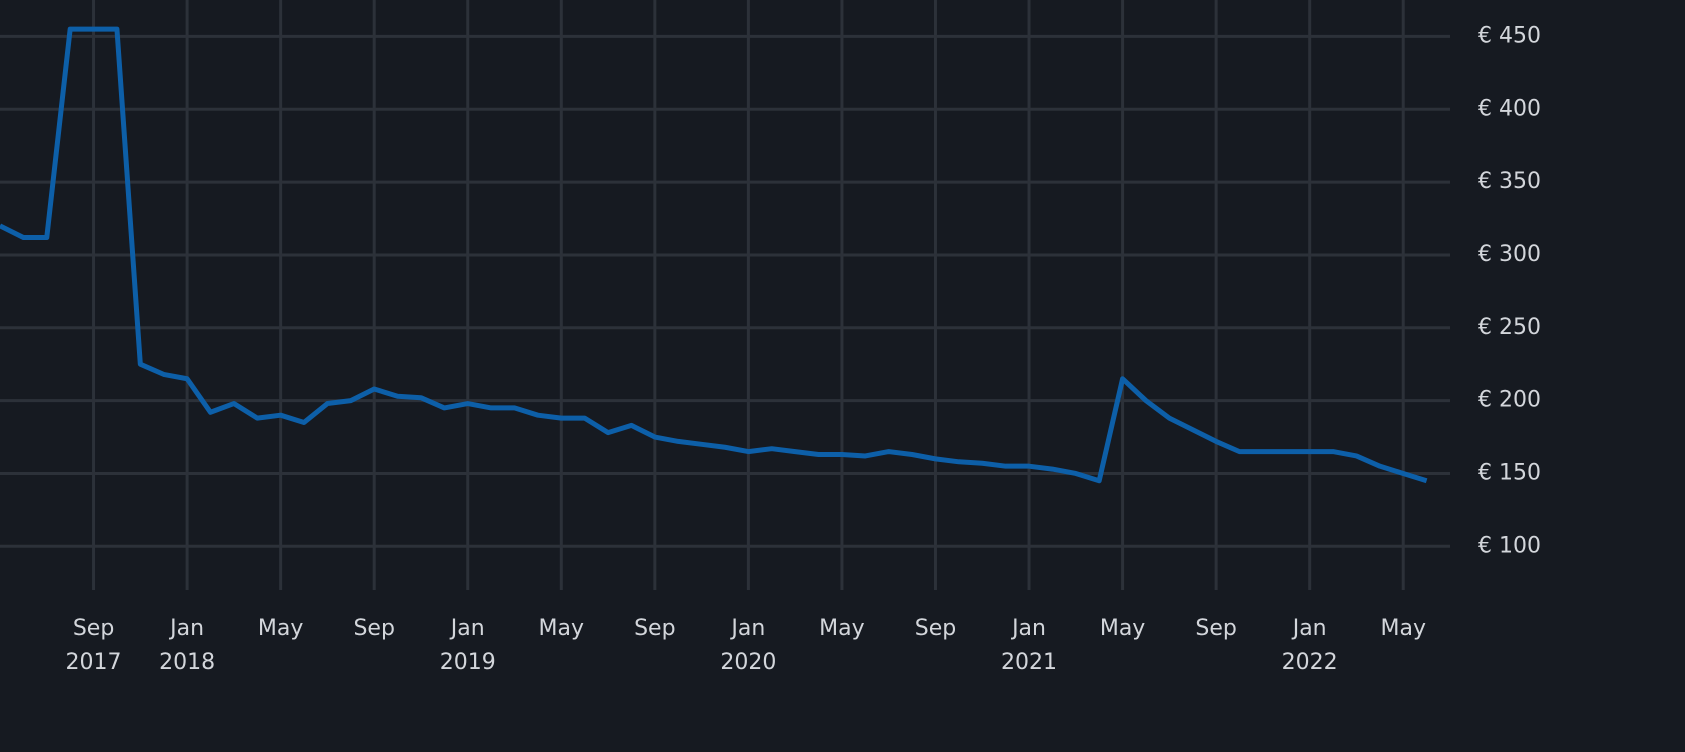  What do you see at coordinates (187, 645) in the screenshot?
I see `x-tick-label: Jan 2018` at bounding box center [187, 645].